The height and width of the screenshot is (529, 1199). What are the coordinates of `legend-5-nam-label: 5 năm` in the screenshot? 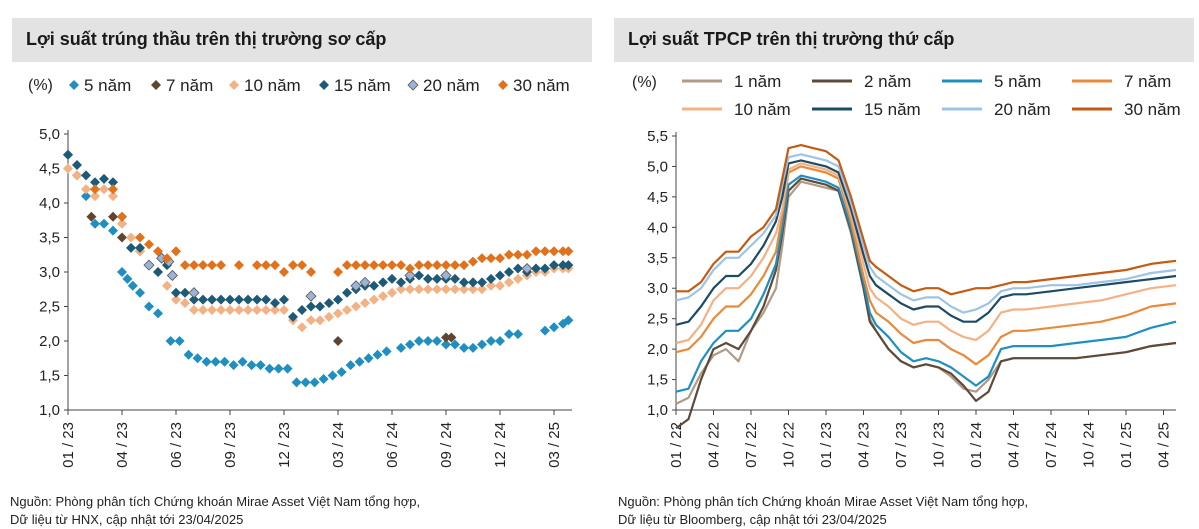 It's located at (107, 85).